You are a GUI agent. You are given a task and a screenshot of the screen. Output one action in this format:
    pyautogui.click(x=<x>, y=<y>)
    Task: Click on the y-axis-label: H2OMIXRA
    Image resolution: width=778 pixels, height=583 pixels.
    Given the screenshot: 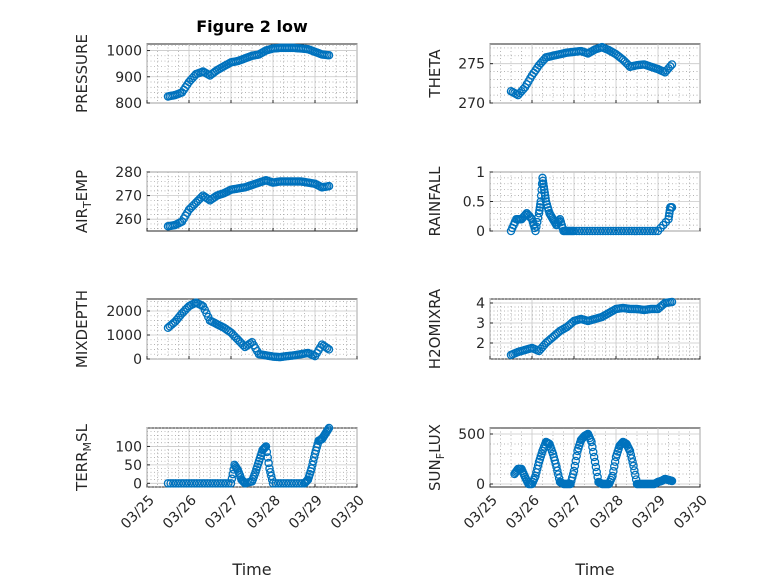 What is the action you would take?
    pyautogui.click(x=435, y=328)
    